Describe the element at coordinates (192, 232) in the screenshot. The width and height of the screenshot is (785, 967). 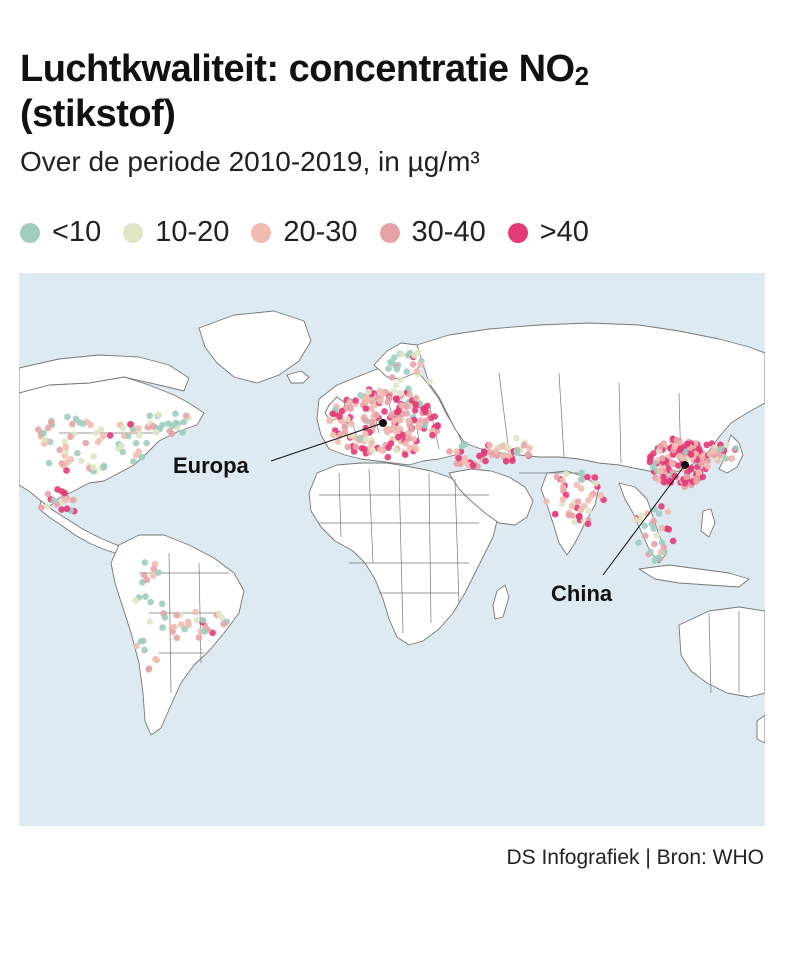
I see `legend-label: 10-20` at that location.